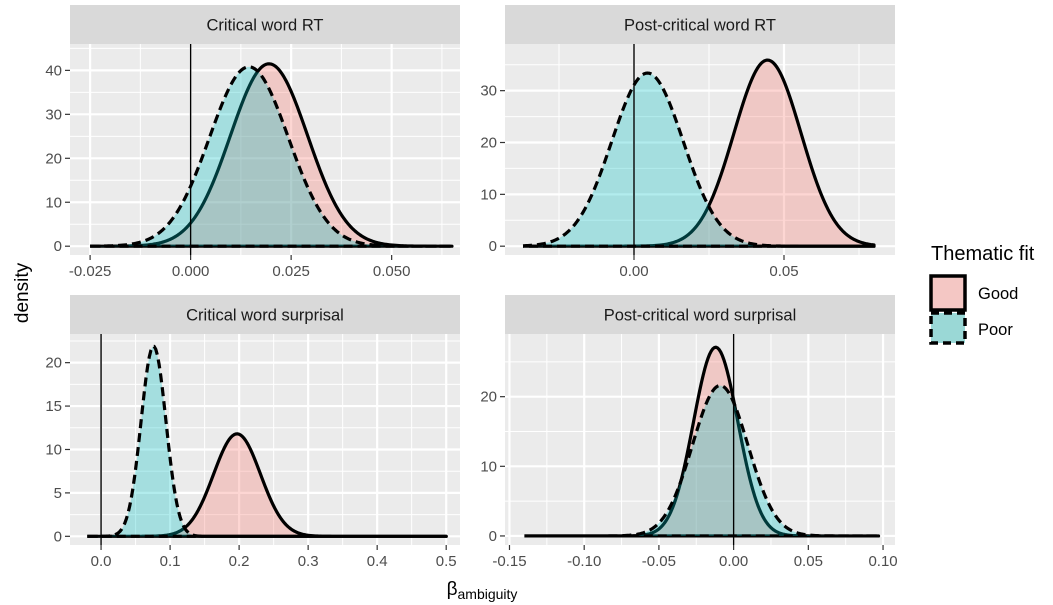 The width and height of the screenshot is (1053, 605). Describe the element at coordinates (983, 254) in the screenshot. I see `legend-title: Thematic fit` at that location.